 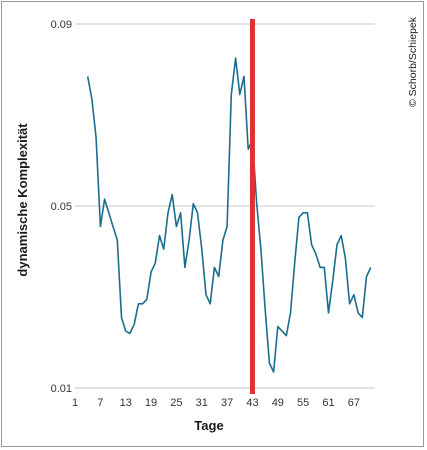 What do you see at coordinates (61, 389) in the screenshot?
I see `y-tick-label: 0.01` at bounding box center [61, 389].